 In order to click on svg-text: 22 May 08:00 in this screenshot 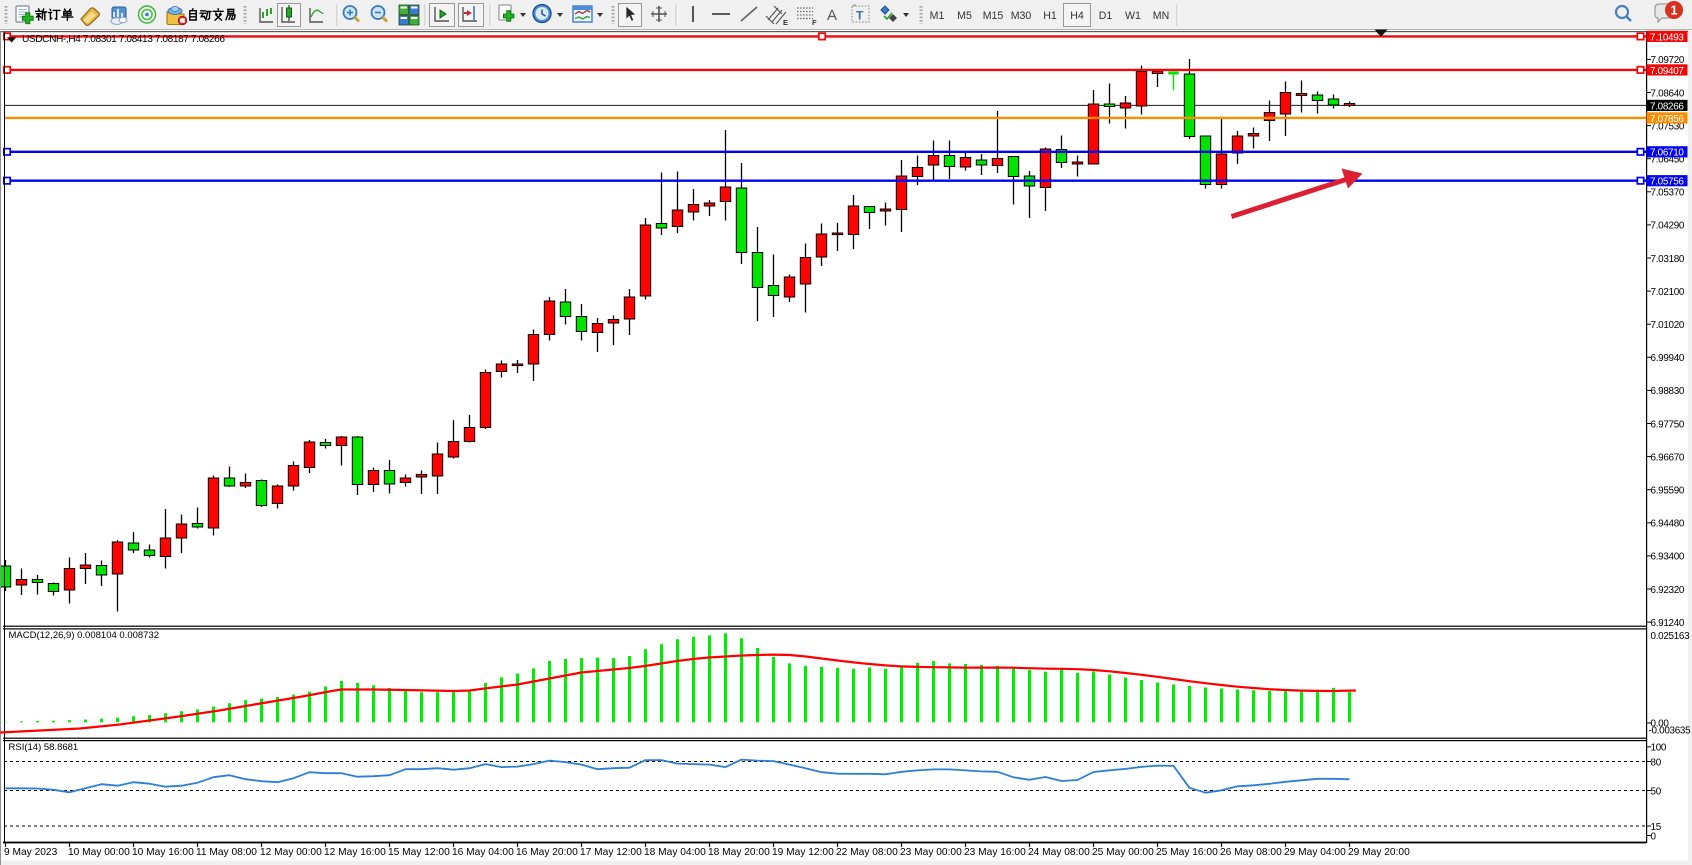, I will do `click(867, 852)`.